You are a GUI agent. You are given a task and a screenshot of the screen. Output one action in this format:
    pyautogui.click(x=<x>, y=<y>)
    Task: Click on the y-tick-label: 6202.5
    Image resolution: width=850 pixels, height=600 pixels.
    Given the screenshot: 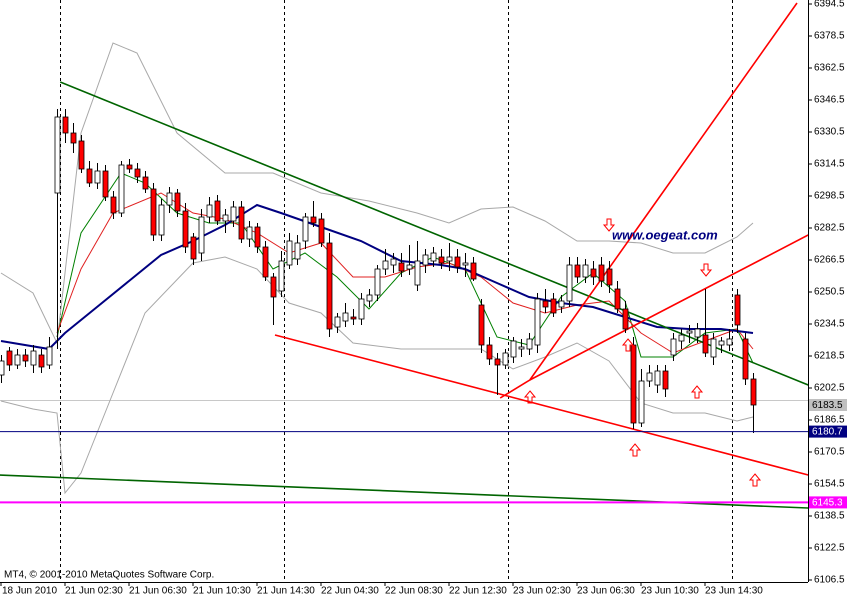 What is the action you would take?
    pyautogui.click(x=829, y=388)
    